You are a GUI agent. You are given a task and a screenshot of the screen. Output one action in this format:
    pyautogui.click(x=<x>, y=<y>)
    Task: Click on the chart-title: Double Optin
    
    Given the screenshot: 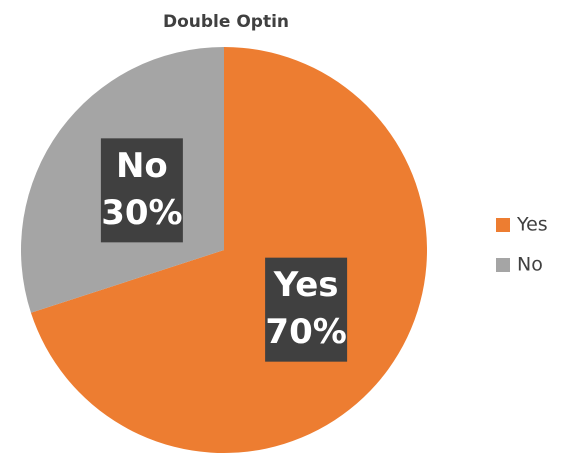 What is the action you would take?
    pyautogui.click(x=226, y=22)
    